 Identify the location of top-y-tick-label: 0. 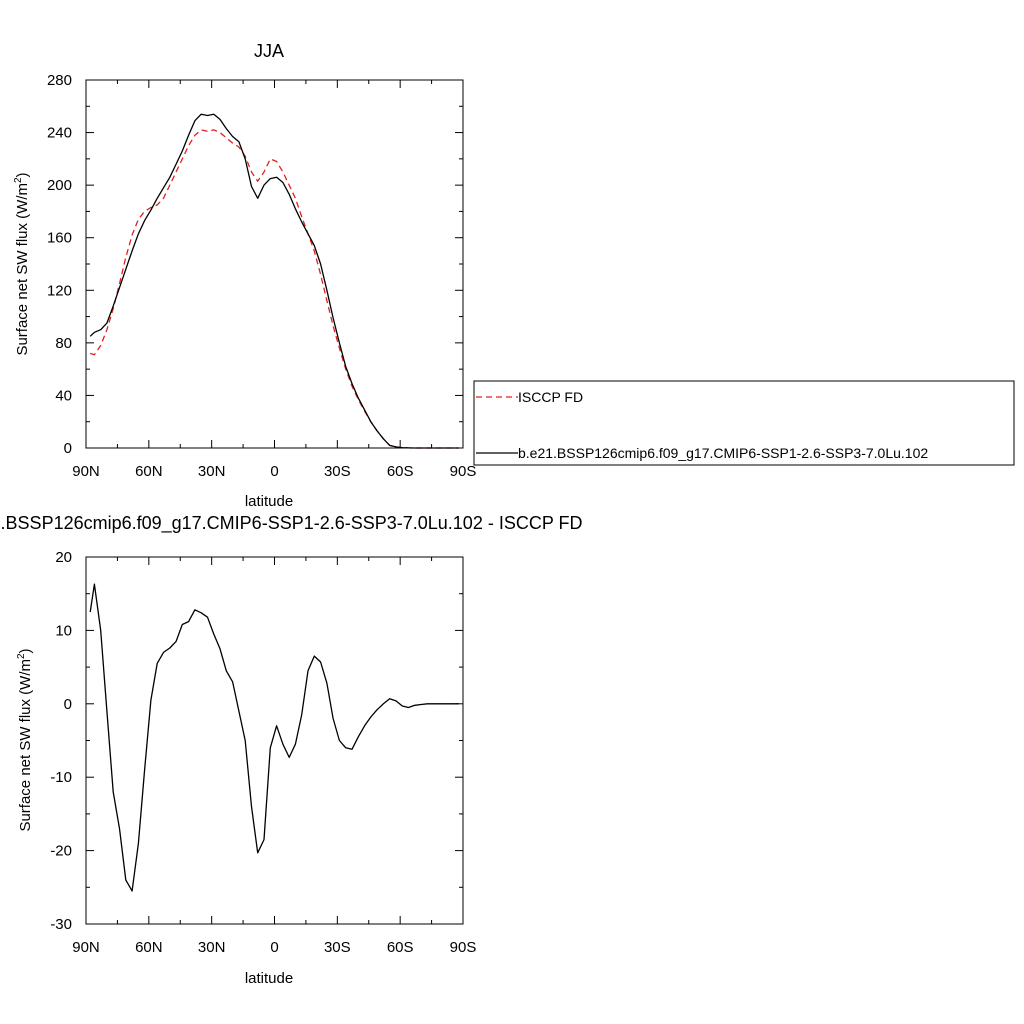
(68, 448).